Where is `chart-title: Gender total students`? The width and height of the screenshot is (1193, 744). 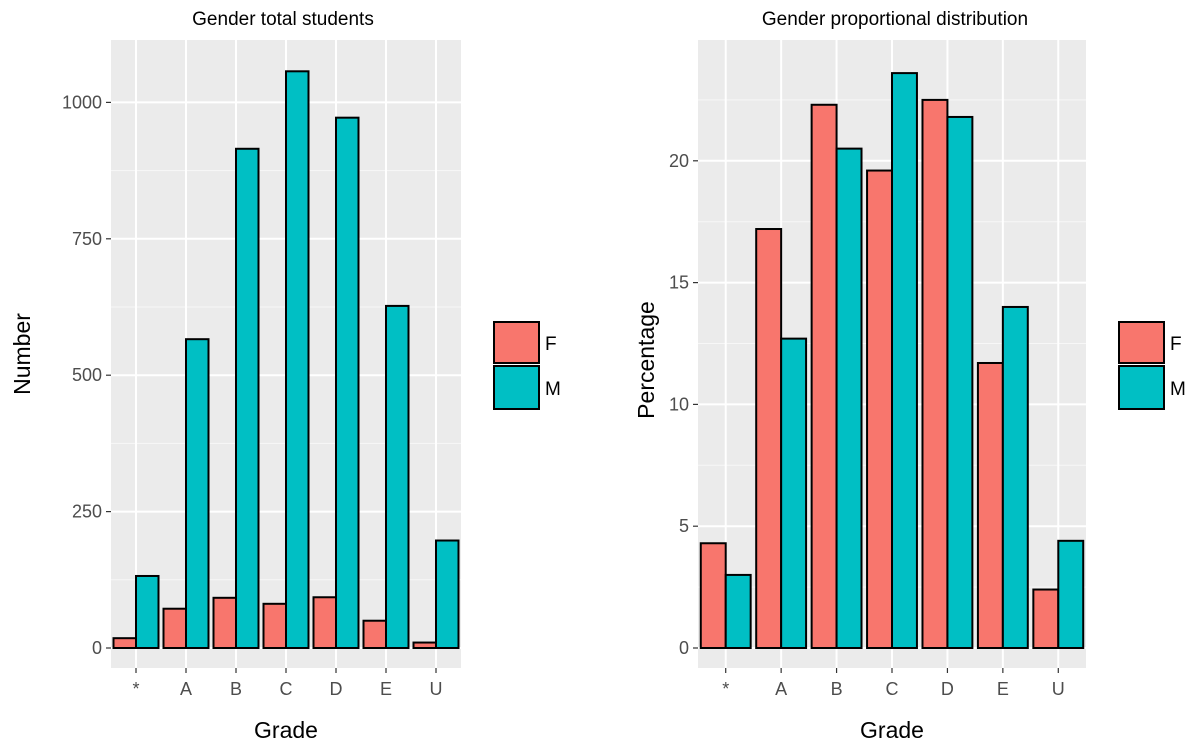 chart-title: Gender total students is located at coordinates (283, 19).